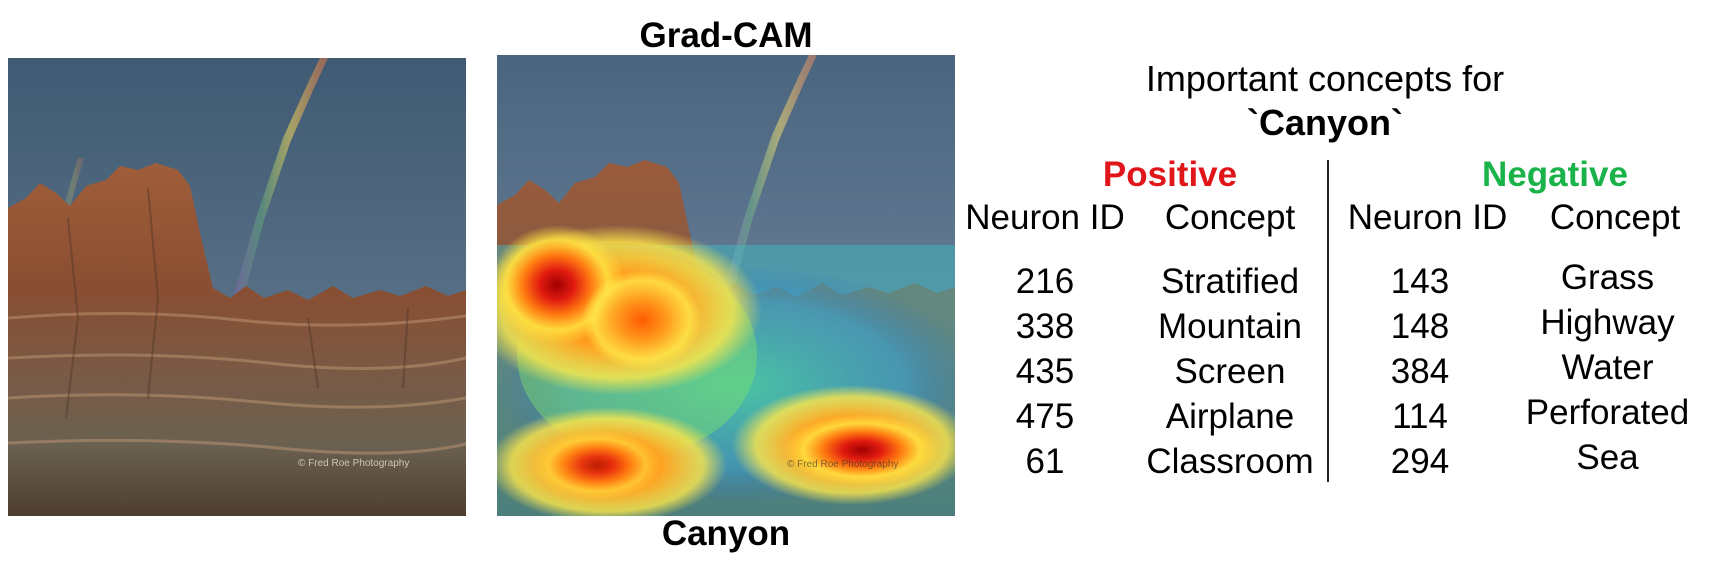 The height and width of the screenshot is (577, 1710). What do you see at coordinates (1230, 281) in the screenshot?
I see `positive-concept: Stratified` at bounding box center [1230, 281].